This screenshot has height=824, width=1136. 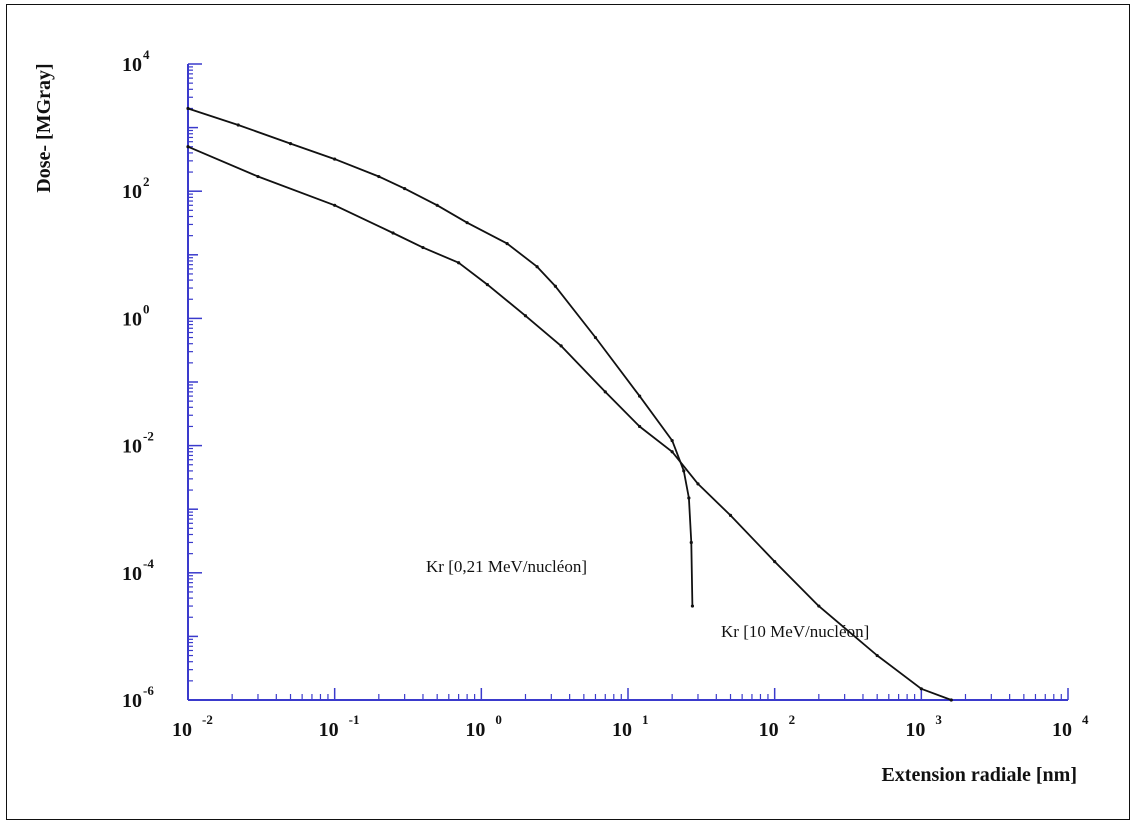 I want to click on x-axis-title: Extension radiale [nm], so click(x=979, y=775).